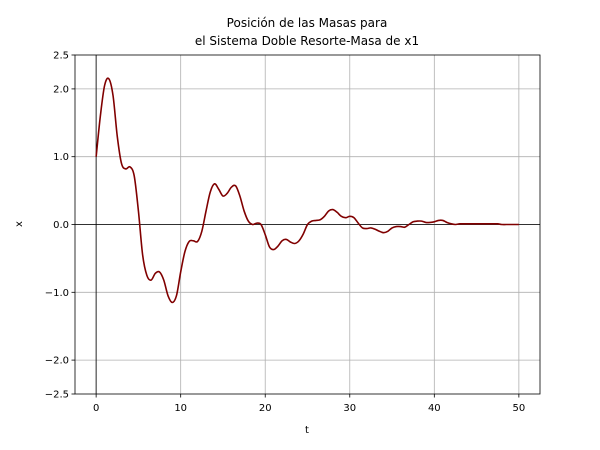  Describe the element at coordinates (180, 408) in the screenshot. I see `x-tick-label: 10` at that location.